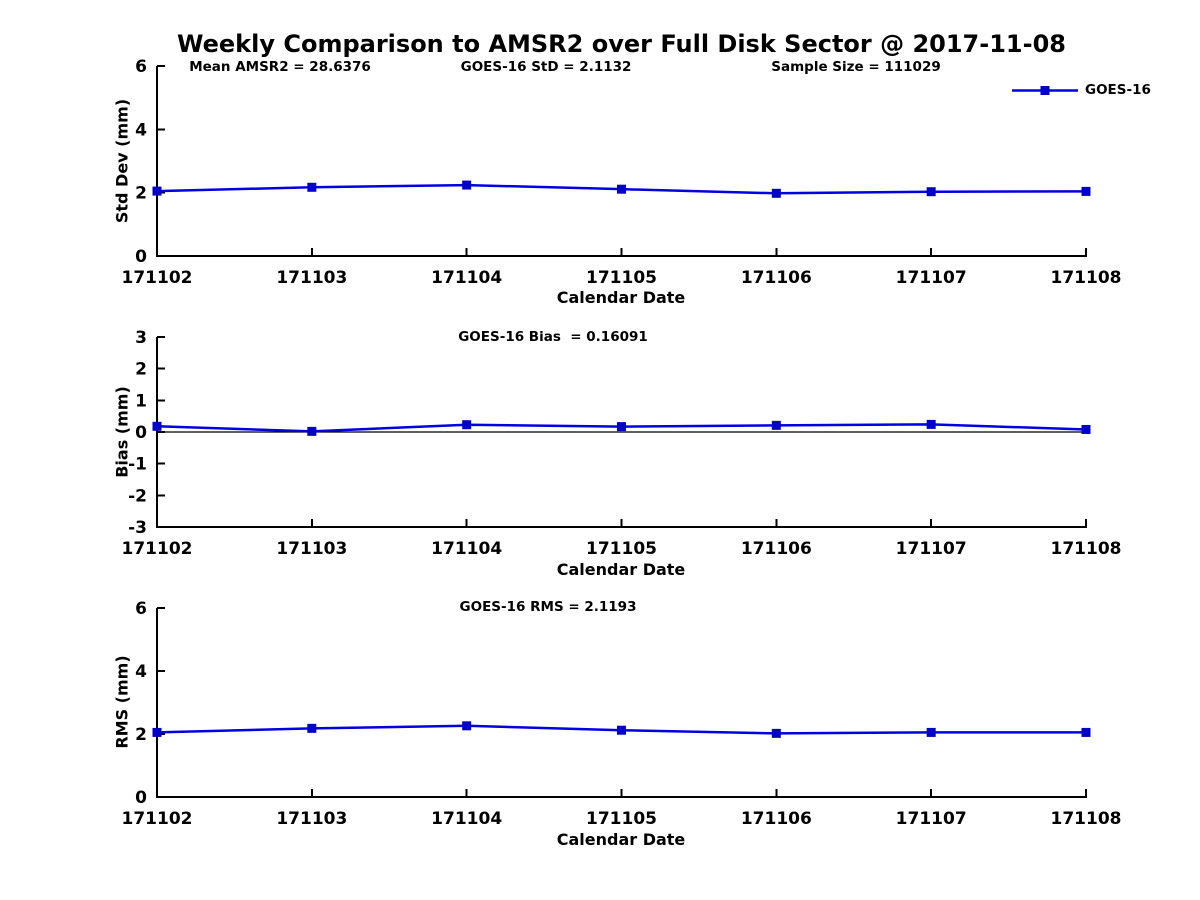 The width and height of the screenshot is (1200, 900). What do you see at coordinates (141, 338) in the screenshot?
I see `y-tick-label: 3` at bounding box center [141, 338].